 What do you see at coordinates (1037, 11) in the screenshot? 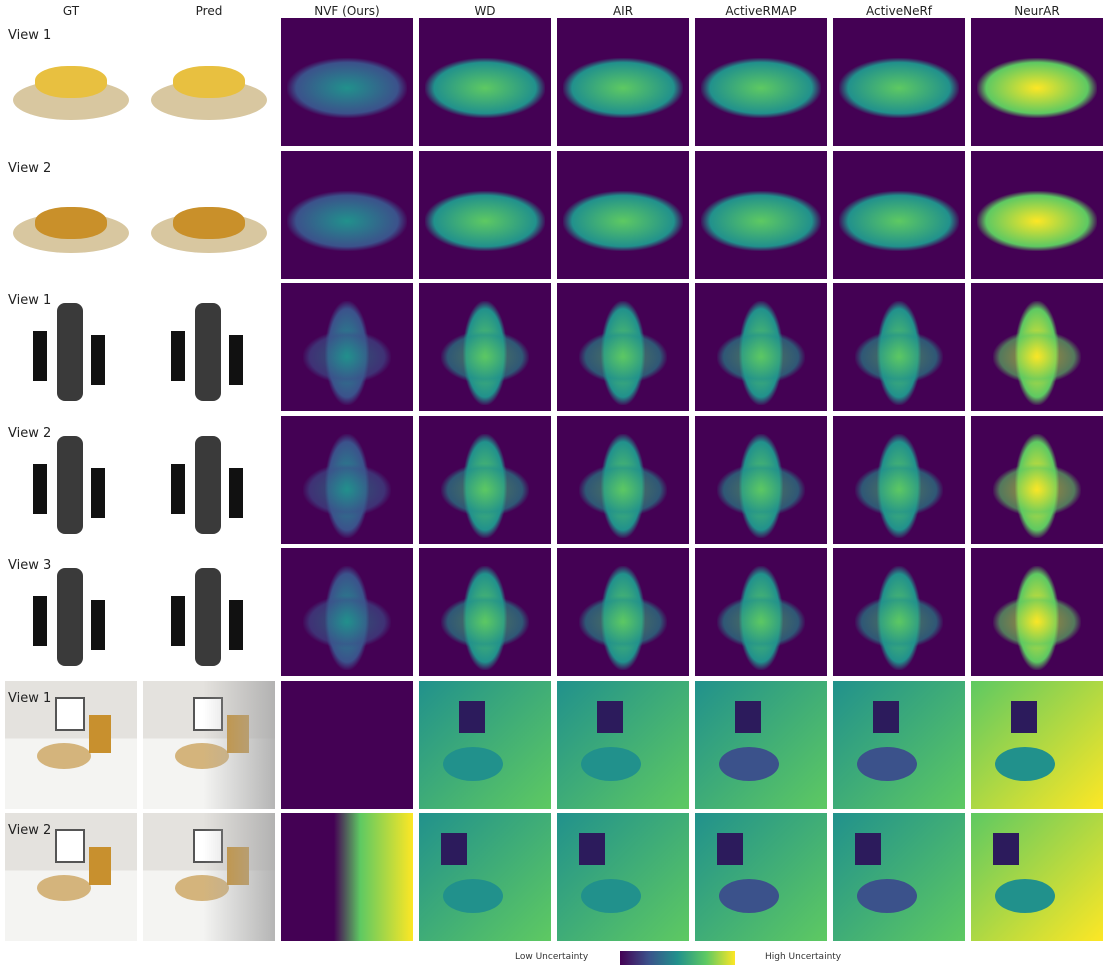
I see `column-header: NeurAR` at bounding box center [1037, 11].